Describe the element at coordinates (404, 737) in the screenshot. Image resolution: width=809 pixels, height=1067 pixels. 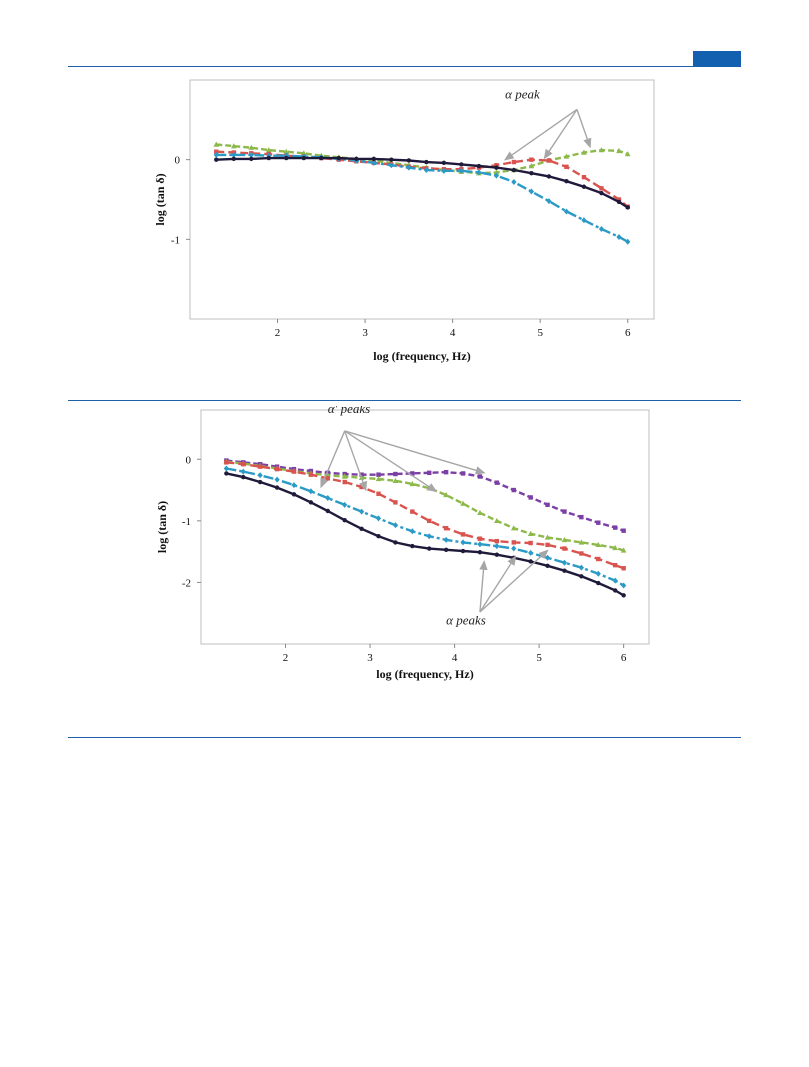
I see `bottom-rule` at that location.